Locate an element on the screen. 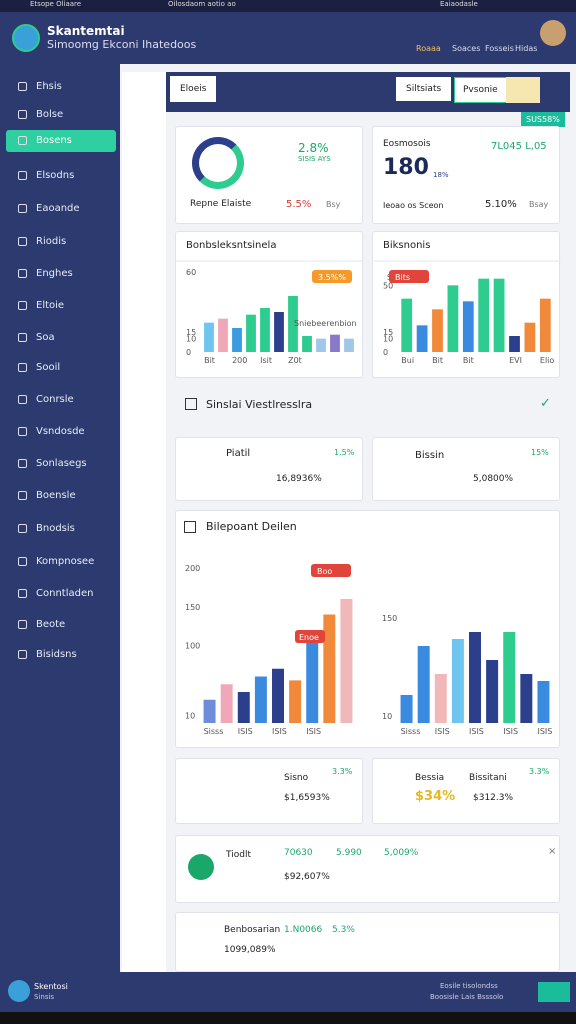 This screenshot has width=576, height=1024. nav-item: Beote is located at coordinates (61, 625).